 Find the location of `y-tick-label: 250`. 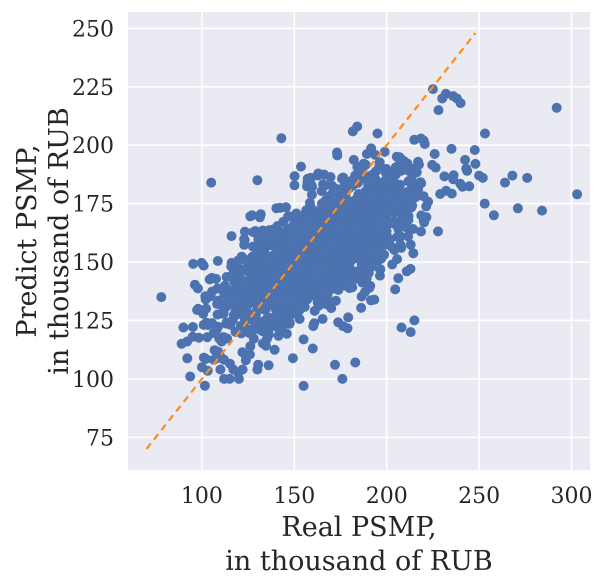

y-tick-label: 250 is located at coordinates (93, 29).